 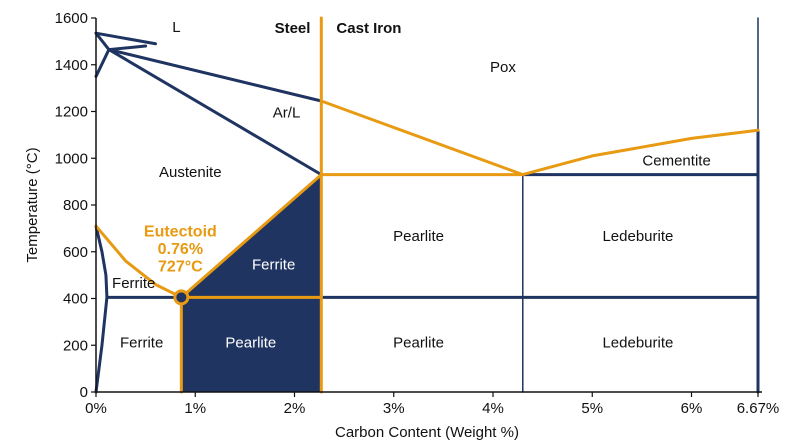 I want to click on x-tick-label: 6.67%, so click(x=758, y=408).